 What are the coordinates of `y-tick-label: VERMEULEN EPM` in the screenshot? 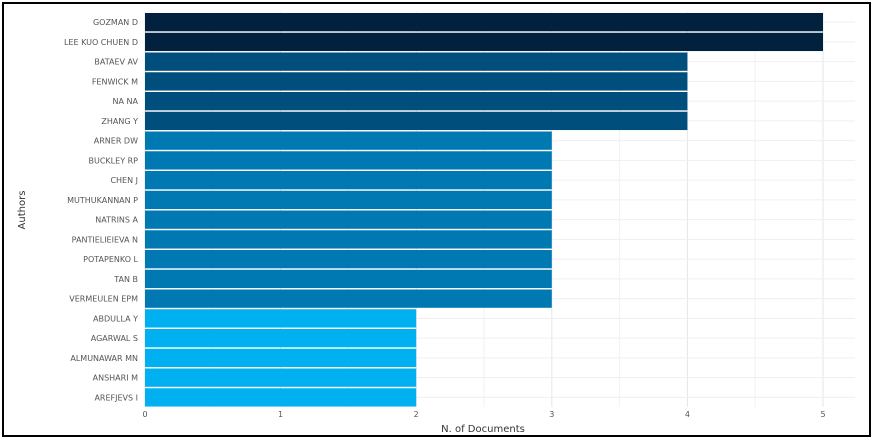 It's located at (103, 299).